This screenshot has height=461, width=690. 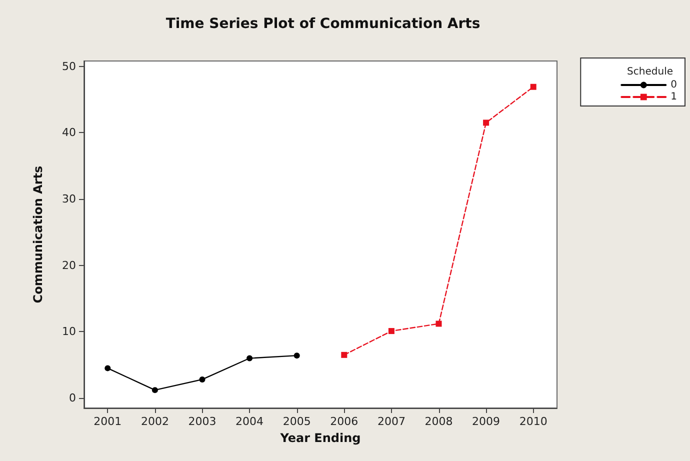 I want to click on chart-title: Time Series Plot of Communication Arts, so click(x=323, y=24).